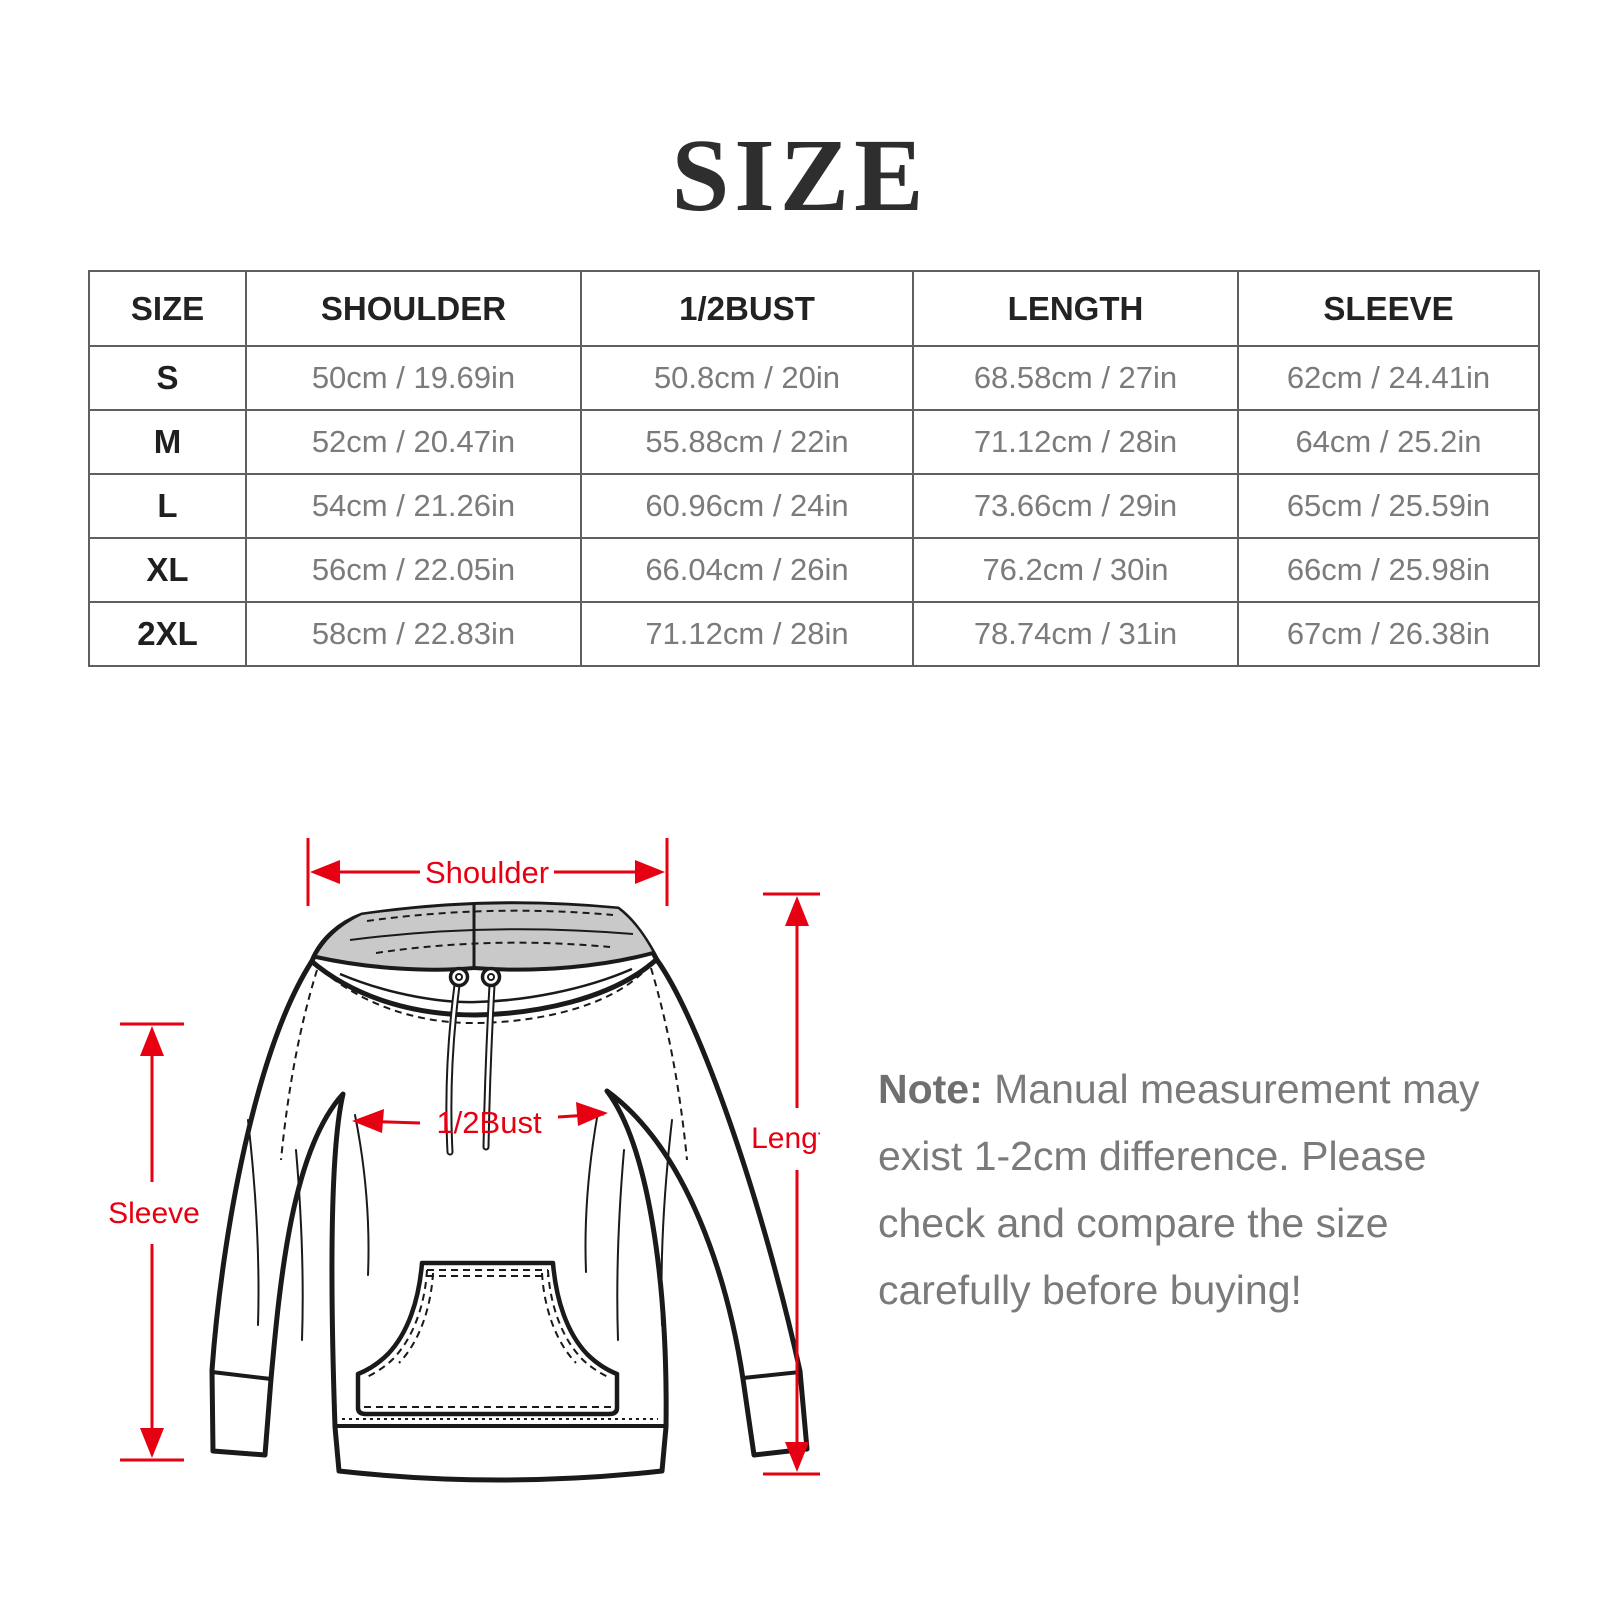 This screenshot has width=1600, height=1600. What do you see at coordinates (747, 506) in the screenshot?
I see `halfbust-cell: 60.96cm / 24in` at bounding box center [747, 506].